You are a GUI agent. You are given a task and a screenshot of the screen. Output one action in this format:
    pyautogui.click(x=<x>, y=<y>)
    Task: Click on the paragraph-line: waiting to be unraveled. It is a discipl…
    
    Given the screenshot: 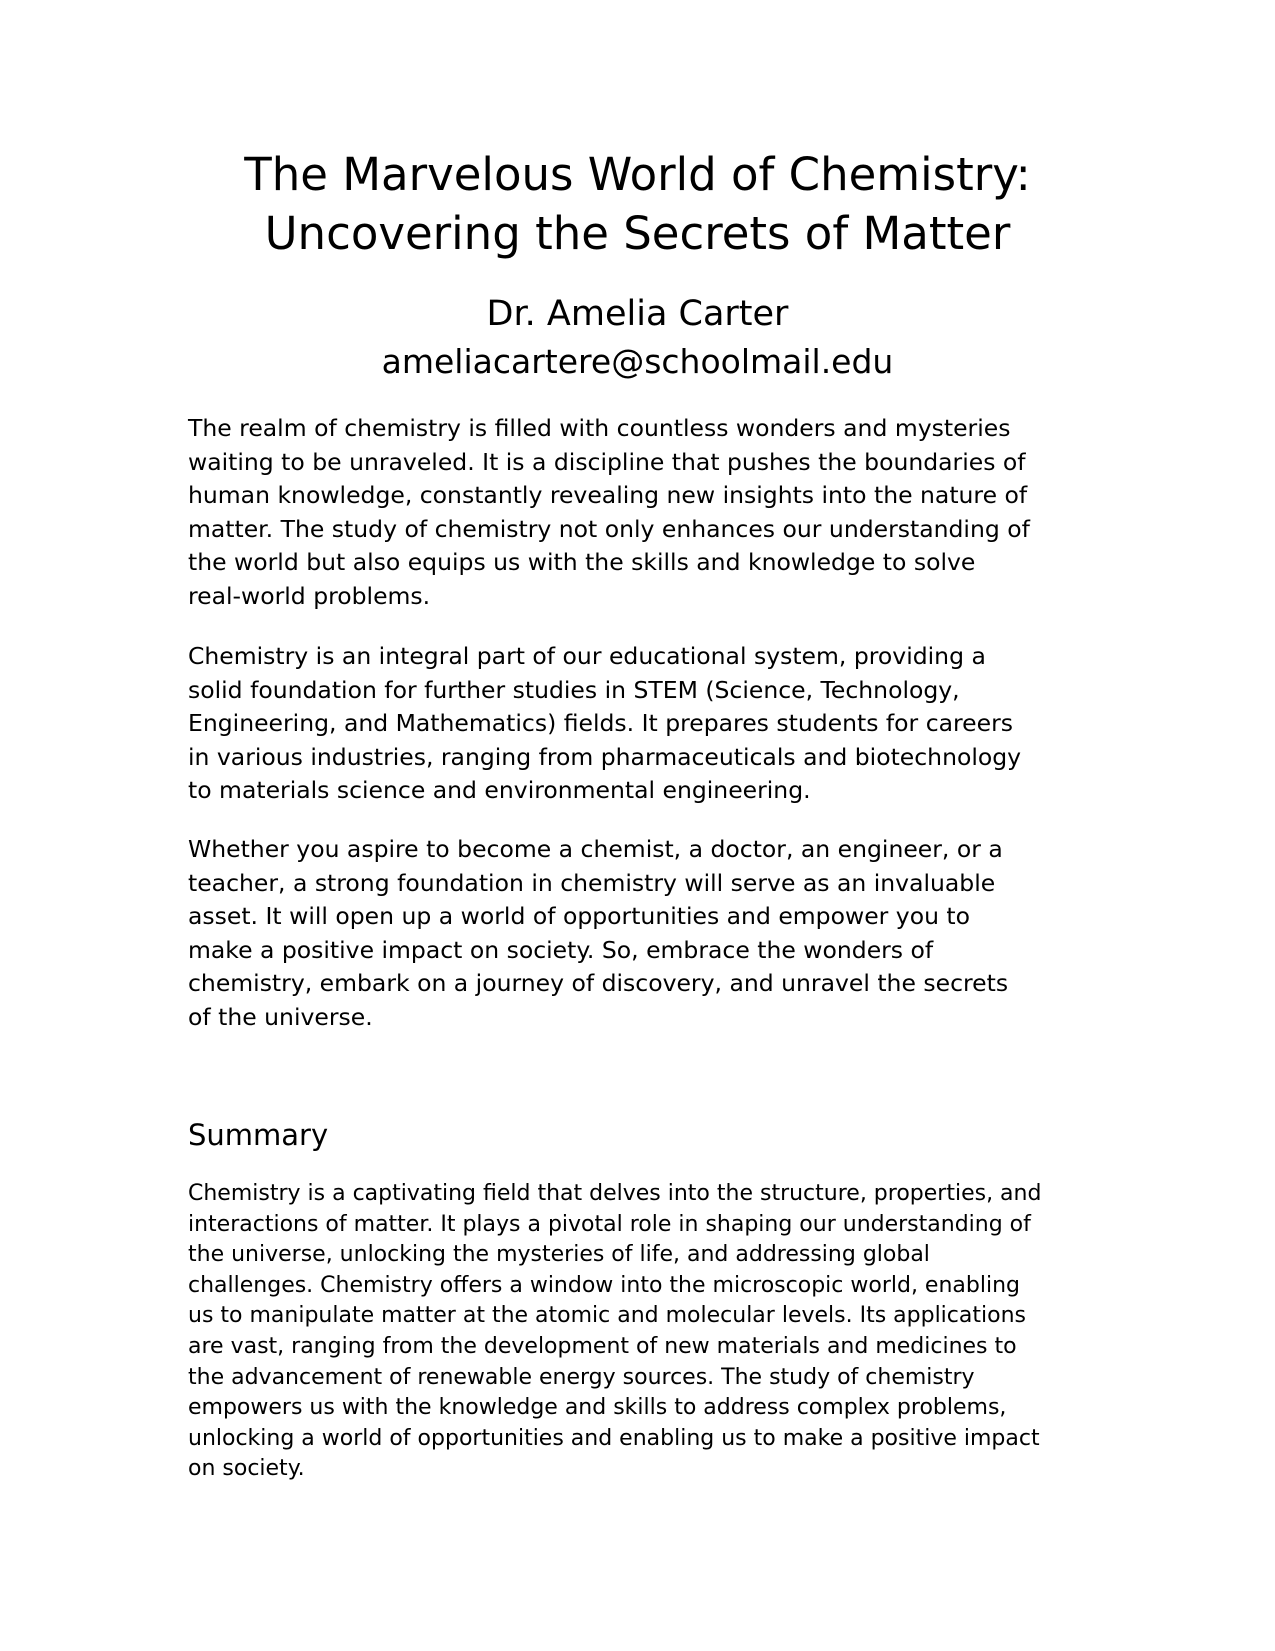 What is the action you would take?
    pyautogui.click(x=607, y=461)
    